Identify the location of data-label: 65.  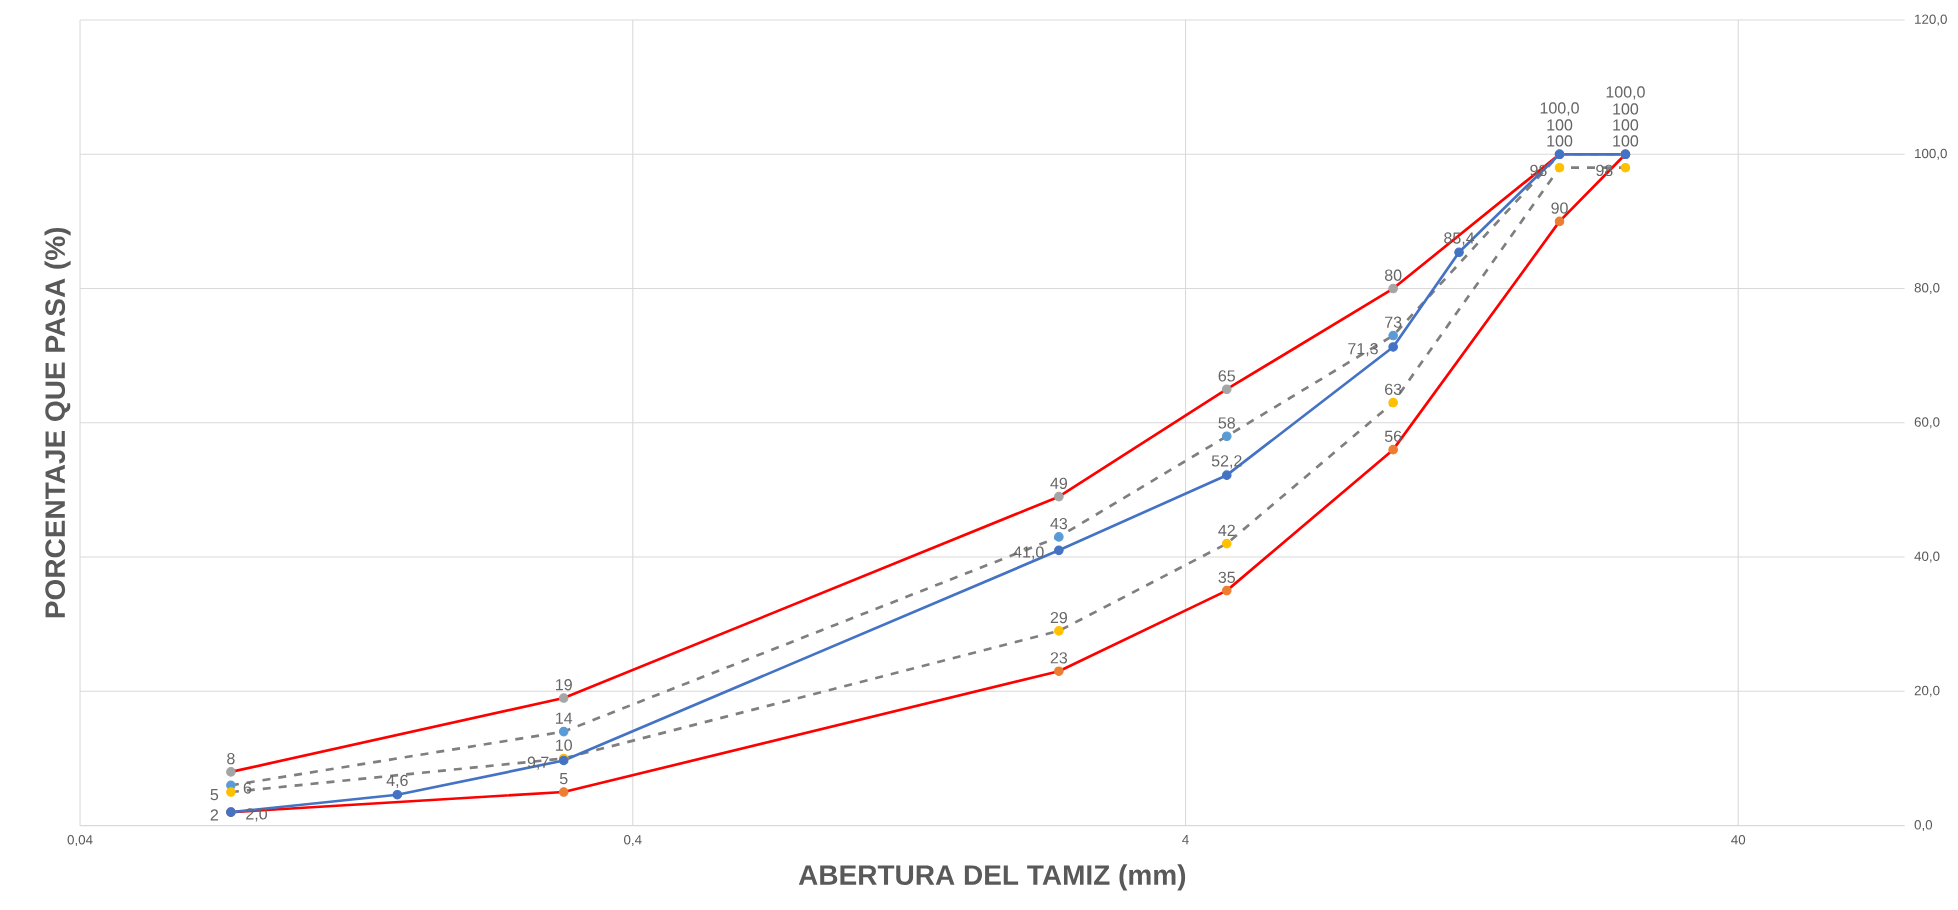
(1227, 376).